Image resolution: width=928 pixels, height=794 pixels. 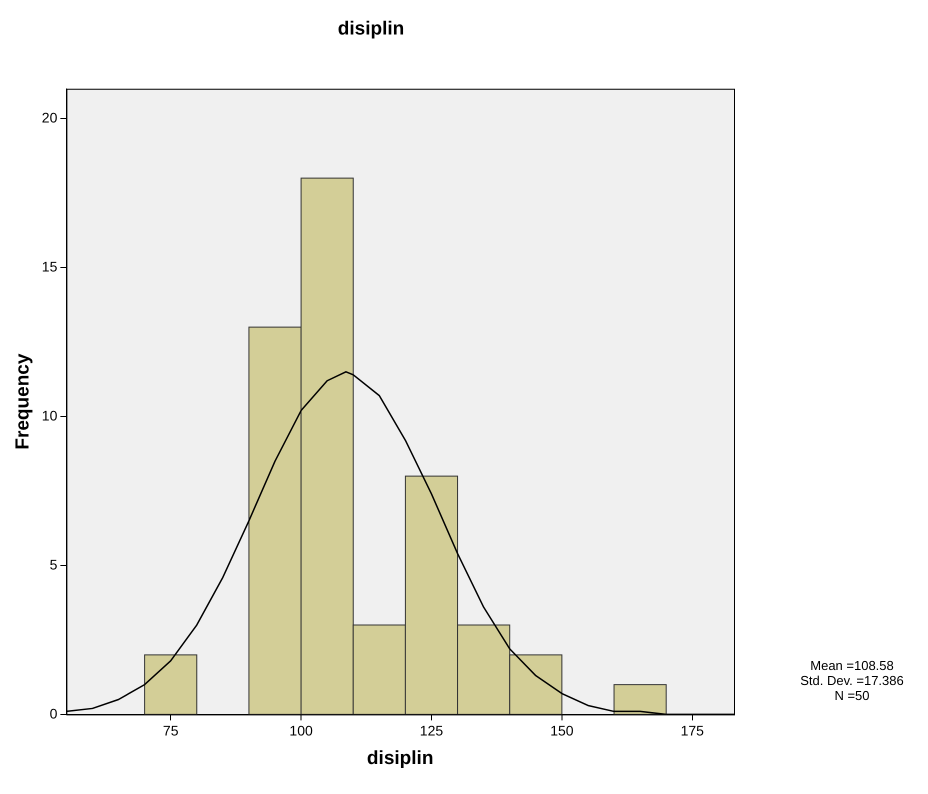 I want to click on y-tick-label: 15, so click(x=50, y=266).